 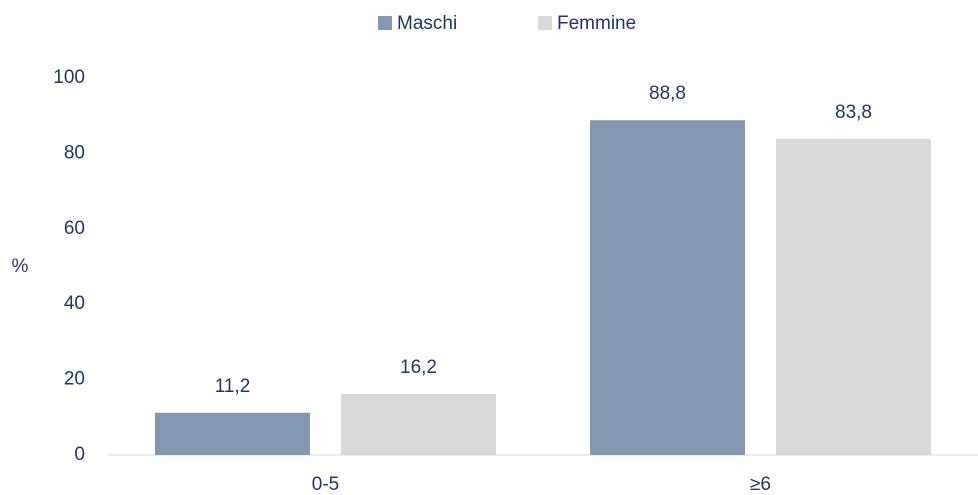 I want to click on y-tick-label: 60, so click(x=74, y=228).